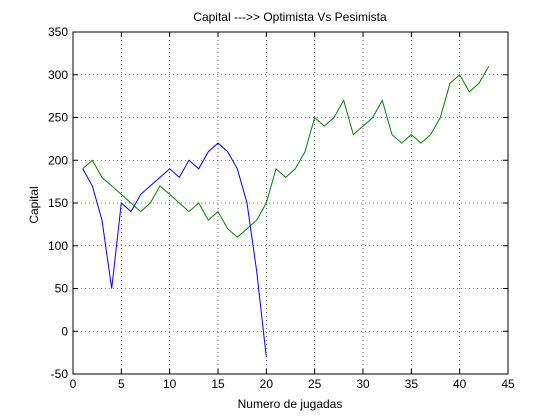 This screenshot has height=420, width=560. I want to click on x-tick-label: 10, so click(170, 384).